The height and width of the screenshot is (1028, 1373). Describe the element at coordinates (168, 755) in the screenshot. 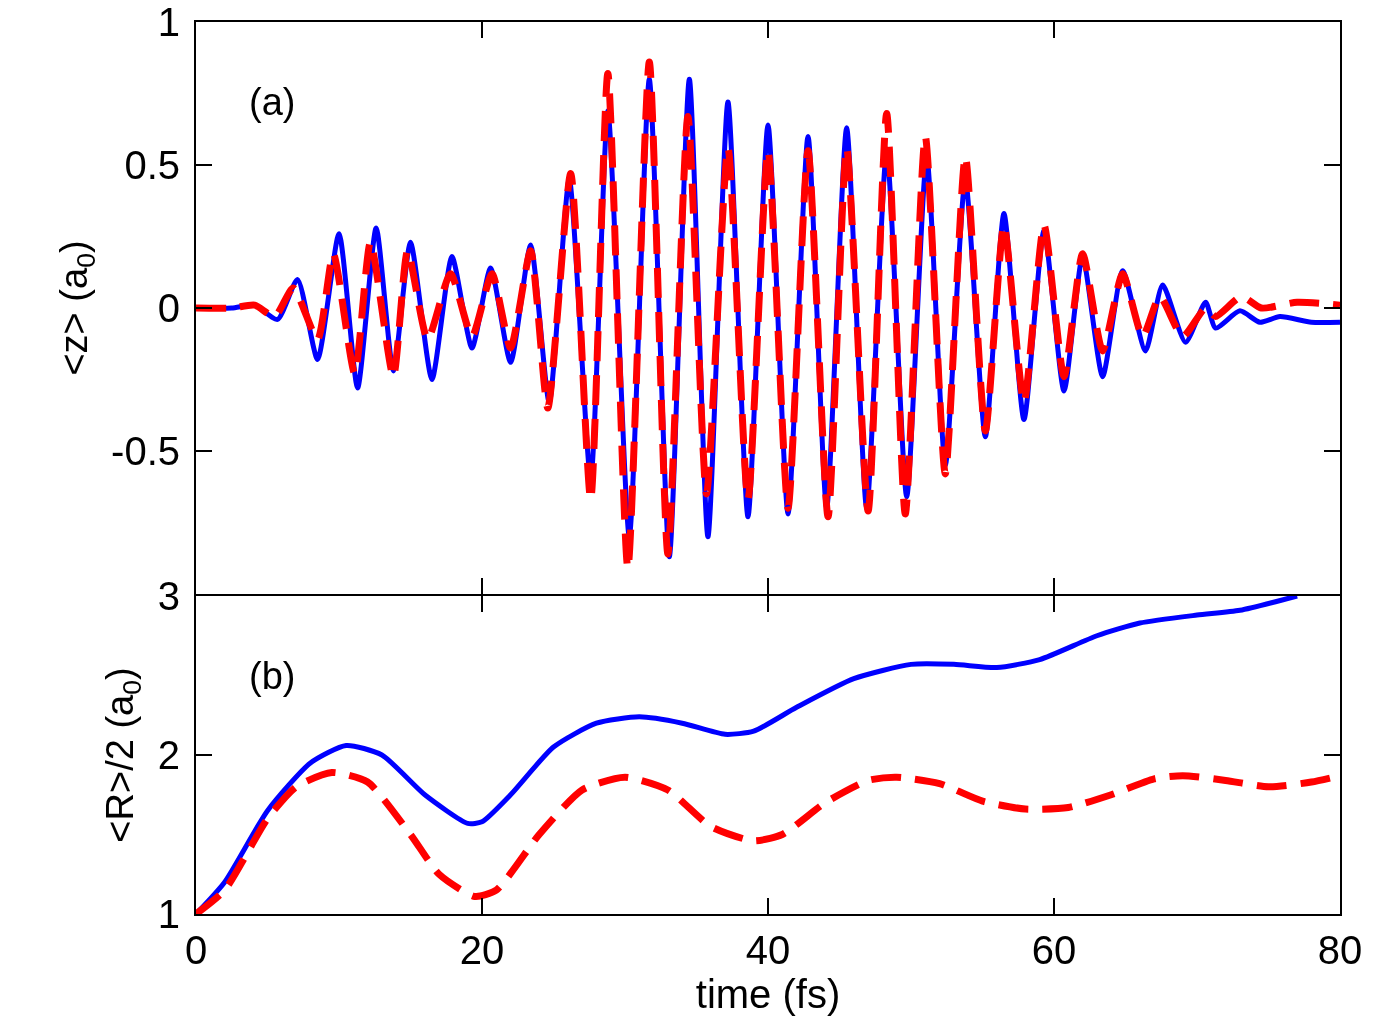

I see `y-tick-label: 2` at that location.